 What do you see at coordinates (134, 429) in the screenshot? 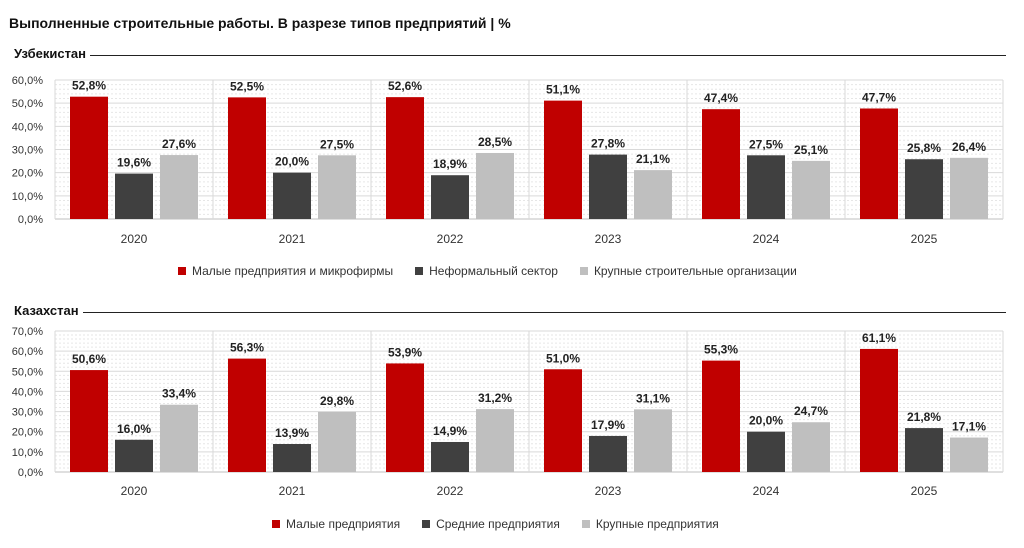
I see `data-label: 16,0%` at bounding box center [134, 429].